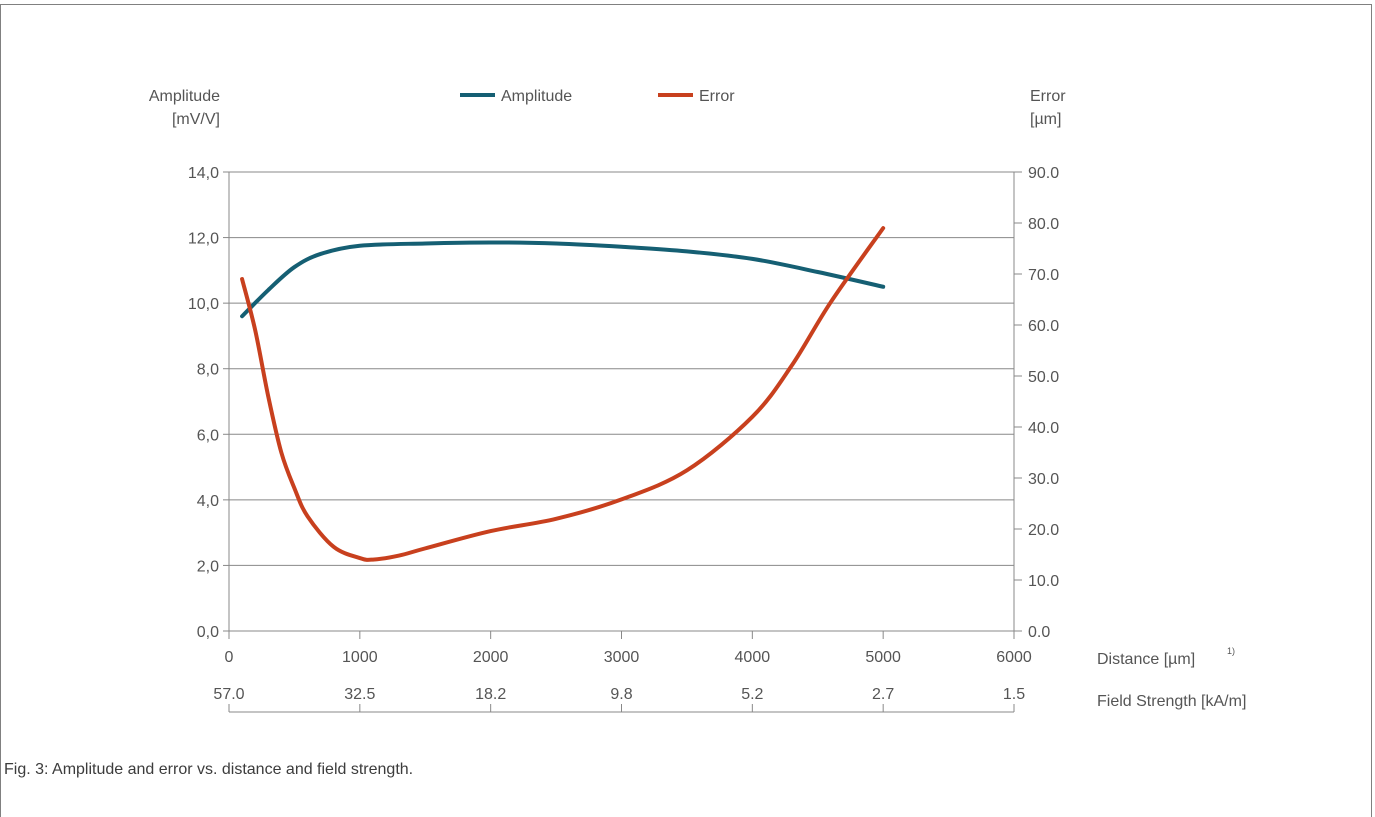 This screenshot has width=1375, height=817. What do you see at coordinates (753, 657) in the screenshot?
I see `x-axis-tick-label: 4000` at bounding box center [753, 657].